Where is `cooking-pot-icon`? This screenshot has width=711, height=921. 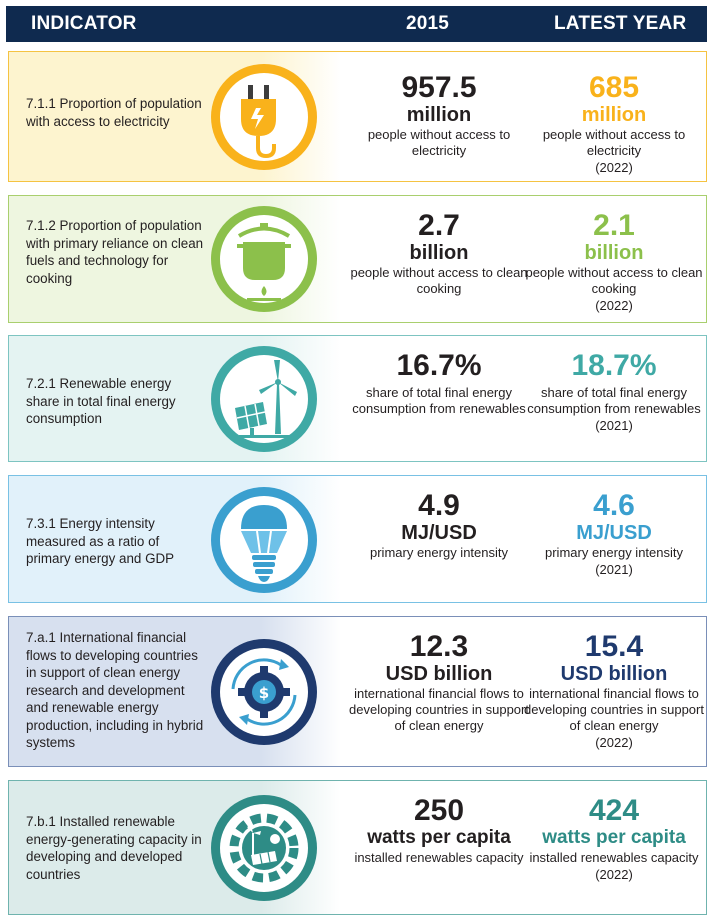
cooking-pot-icon is located at coordinates (264, 259).